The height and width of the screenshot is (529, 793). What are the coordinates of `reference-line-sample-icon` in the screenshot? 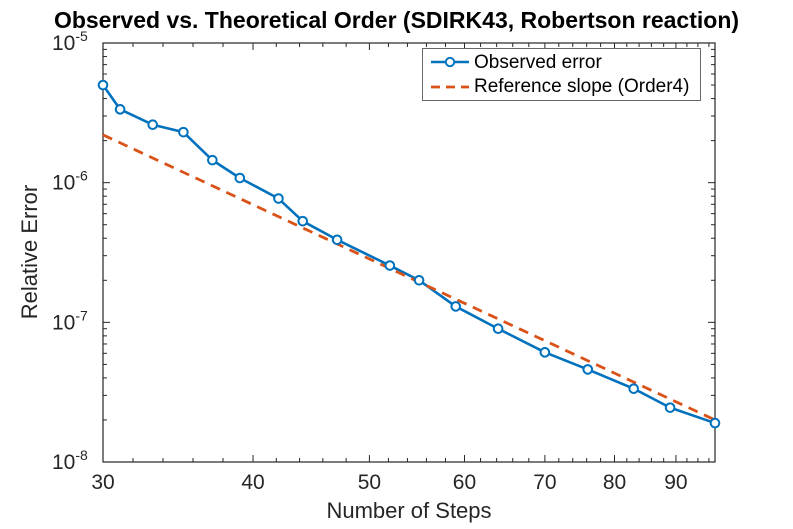 It's located at (450, 87).